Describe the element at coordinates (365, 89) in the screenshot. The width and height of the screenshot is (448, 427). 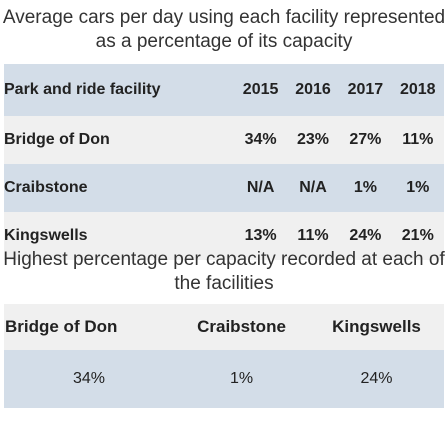
I see `header-2017: 2017` at that location.